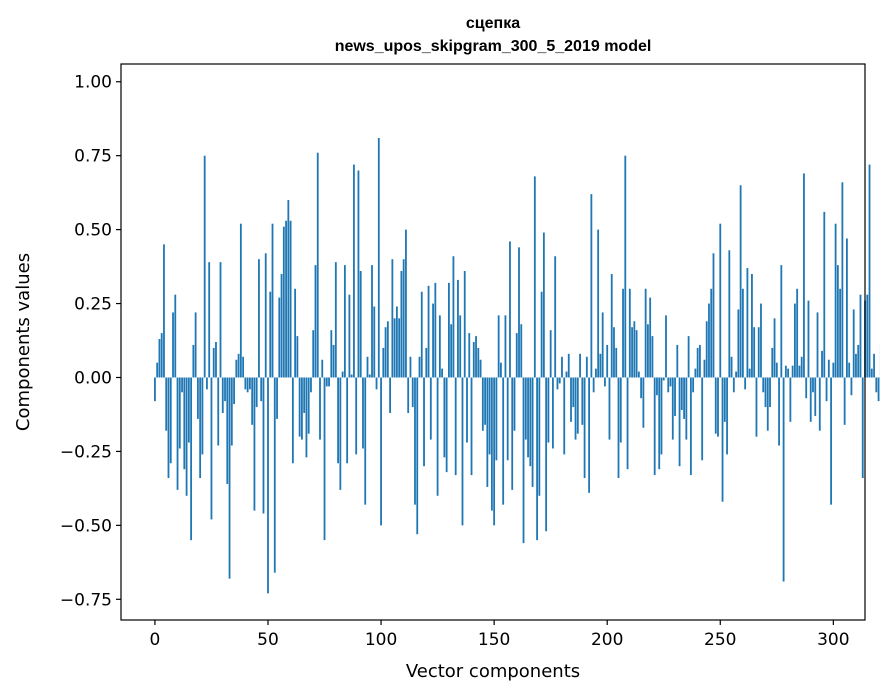 The height and width of the screenshot is (696, 880). What do you see at coordinates (93, 157) in the screenshot?
I see `y-tick-label: 0.75` at bounding box center [93, 157].